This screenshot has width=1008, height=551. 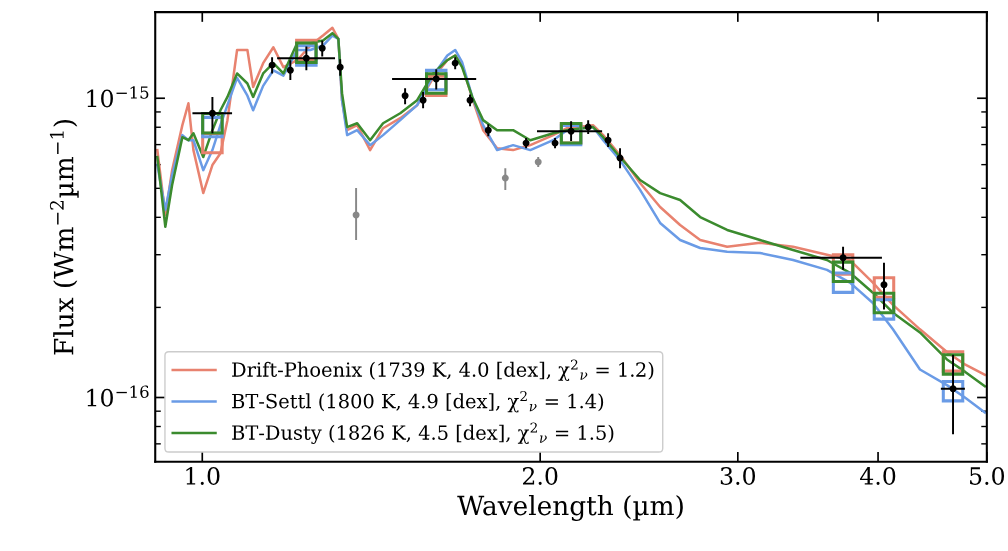 I want to click on x-tick-label: 1.0, so click(x=203, y=476).